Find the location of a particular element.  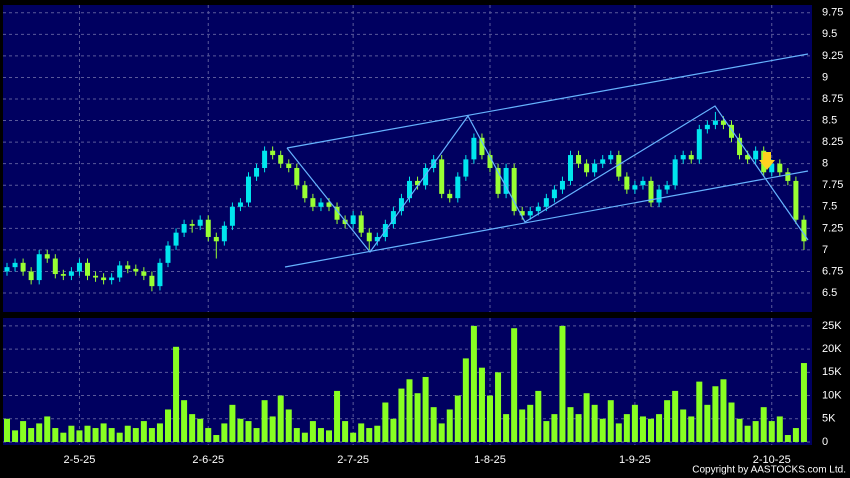

y-tick-label: 5K is located at coordinates (829, 419).